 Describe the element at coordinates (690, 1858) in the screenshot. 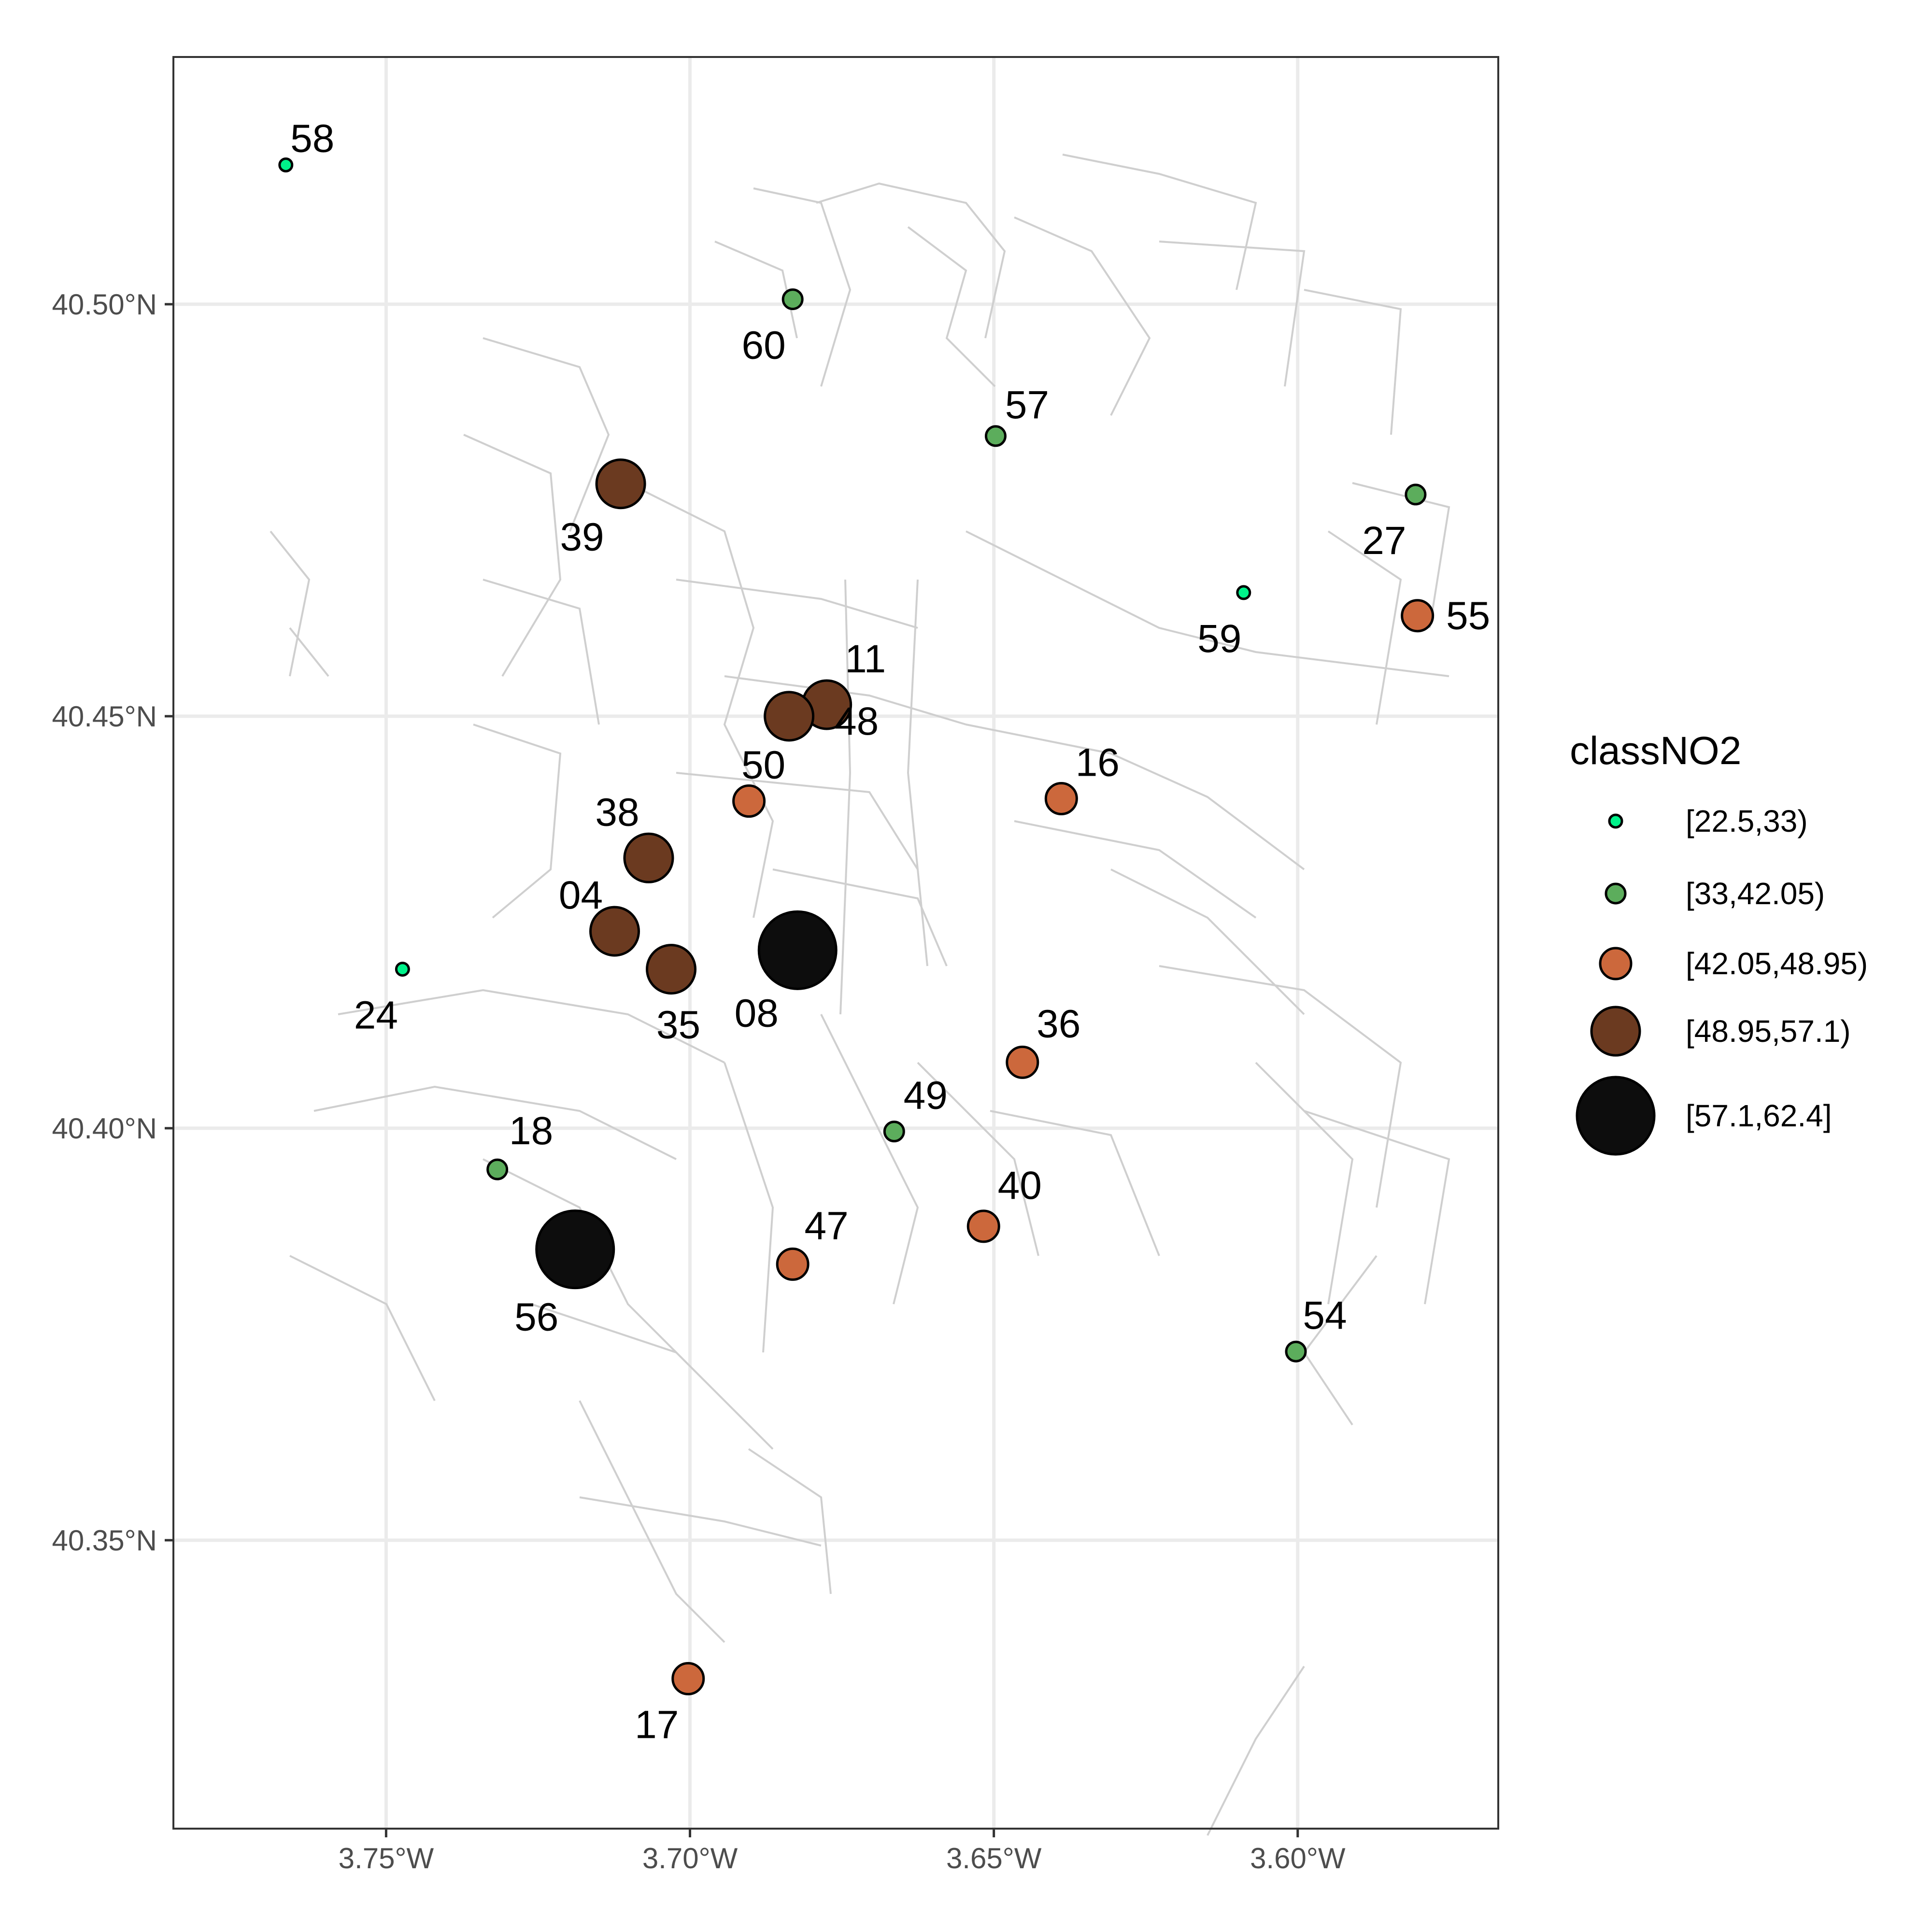

I see `x-tick-label: 3.70°W` at that location.